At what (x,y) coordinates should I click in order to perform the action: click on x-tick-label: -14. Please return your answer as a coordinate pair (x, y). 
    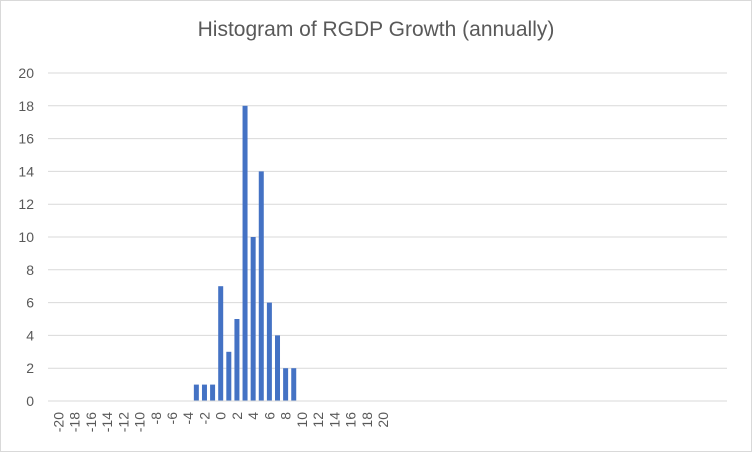
    Looking at the image, I should click on (107, 422).